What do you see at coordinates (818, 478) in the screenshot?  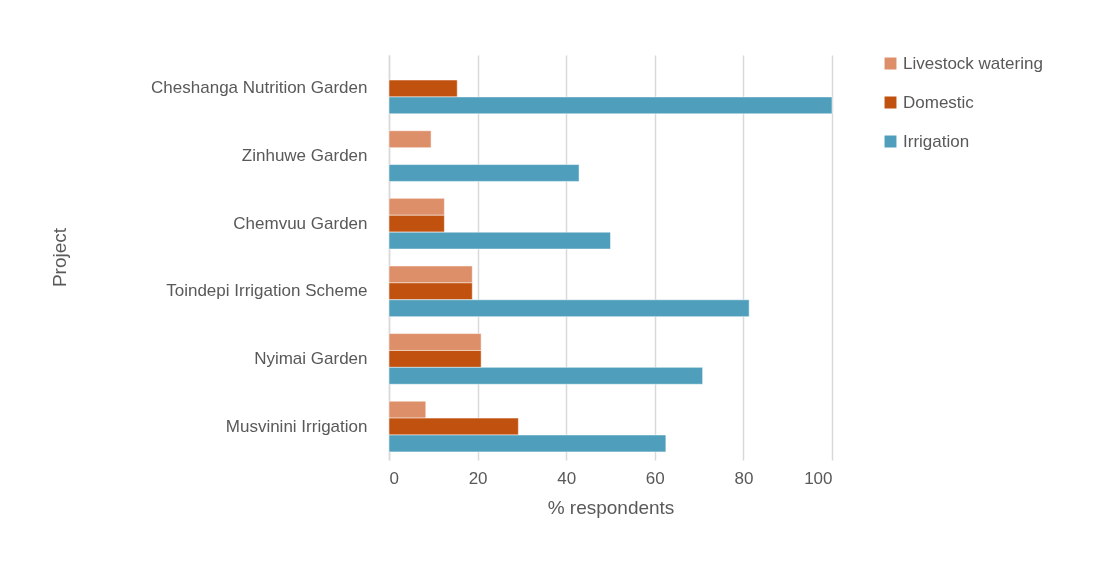 I see `x-tick-label: 100` at bounding box center [818, 478].